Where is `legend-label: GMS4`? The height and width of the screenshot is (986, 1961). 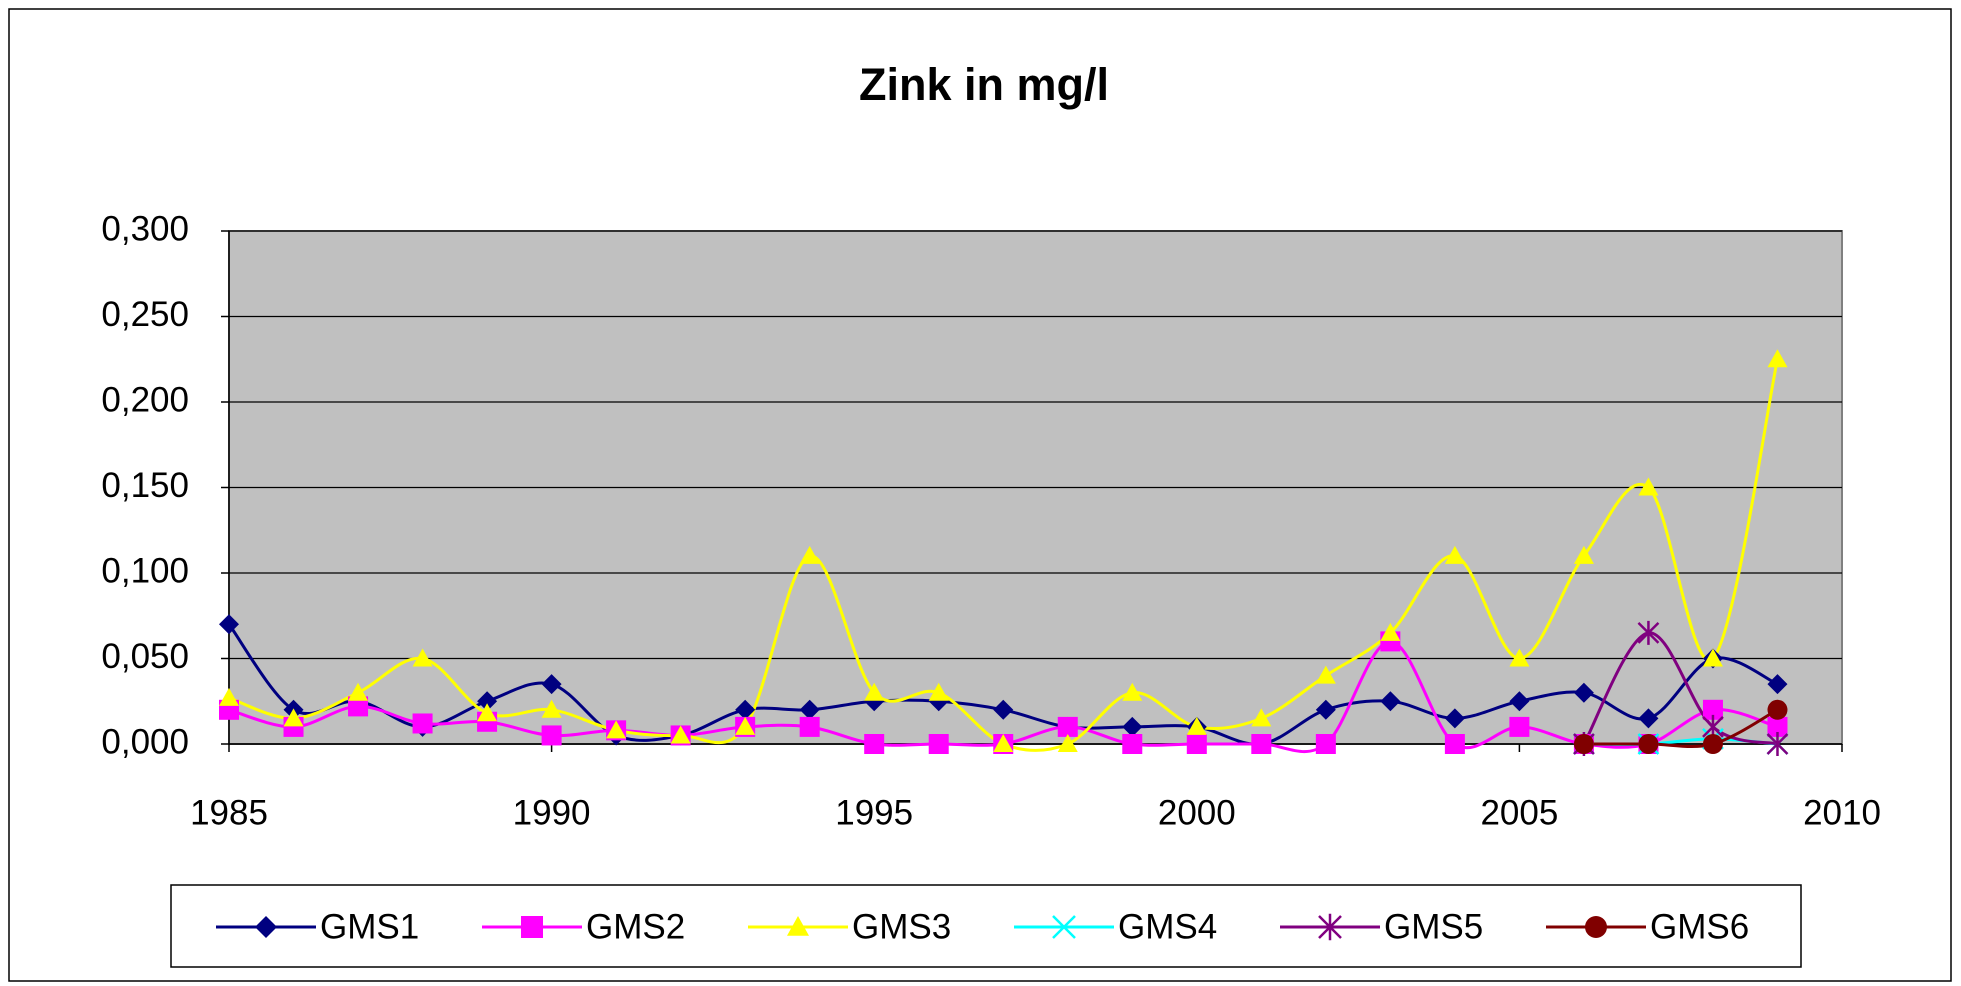
legend-label: GMS4 is located at coordinates (1167, 926).